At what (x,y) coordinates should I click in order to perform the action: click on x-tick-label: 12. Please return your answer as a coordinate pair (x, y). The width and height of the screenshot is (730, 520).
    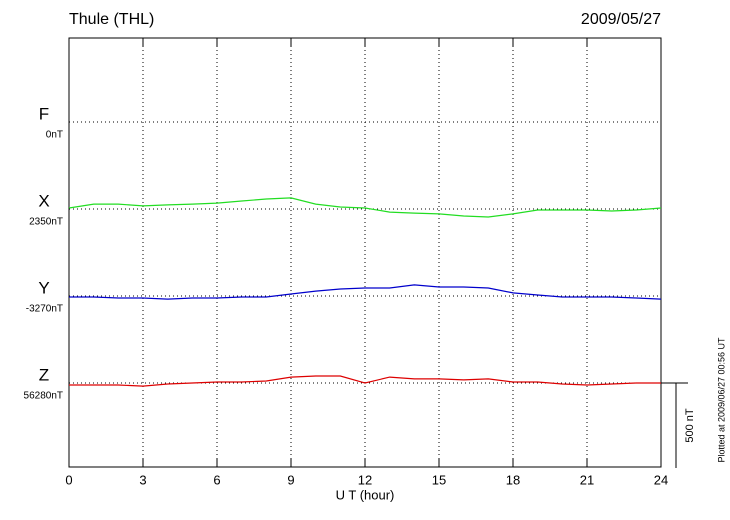
    Looking at the image, I should click on (365, 479).